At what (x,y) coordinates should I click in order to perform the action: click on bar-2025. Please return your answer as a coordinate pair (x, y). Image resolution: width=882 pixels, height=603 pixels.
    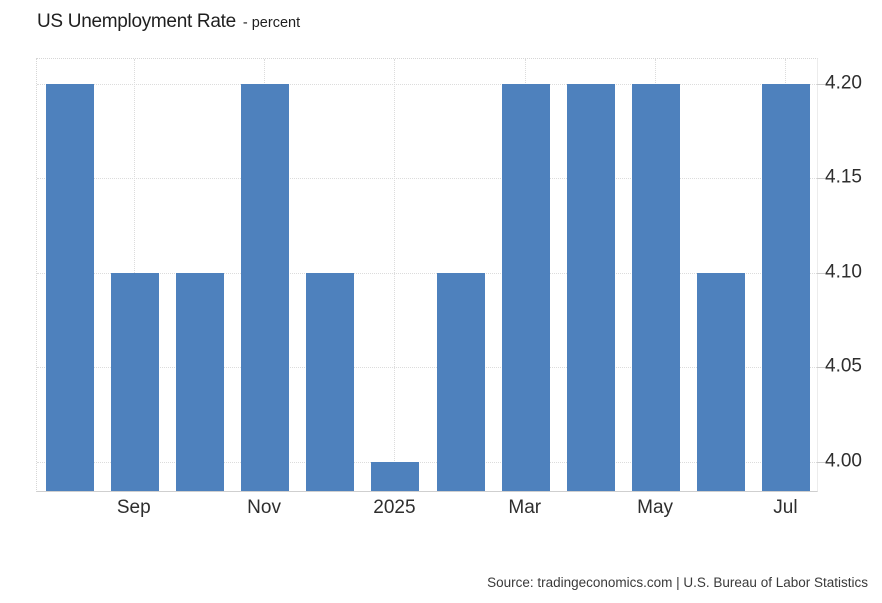
    Looking at the image, I should click on (395, 476).